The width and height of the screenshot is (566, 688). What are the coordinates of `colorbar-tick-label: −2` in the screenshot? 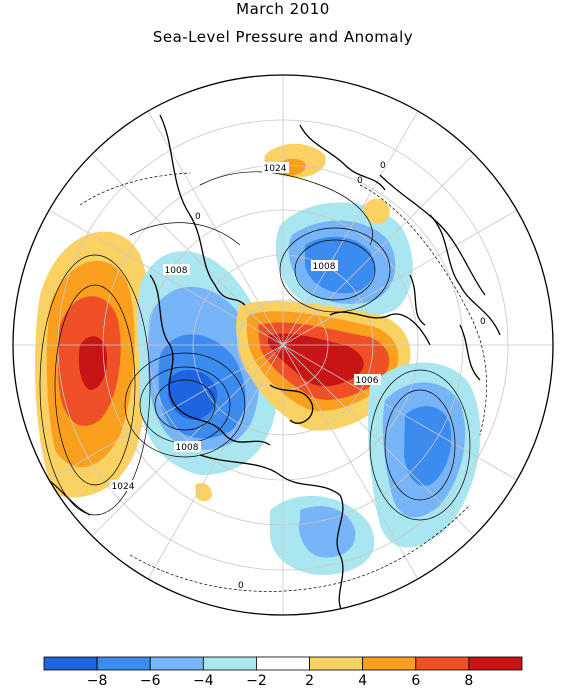 It's located at (256, 680).